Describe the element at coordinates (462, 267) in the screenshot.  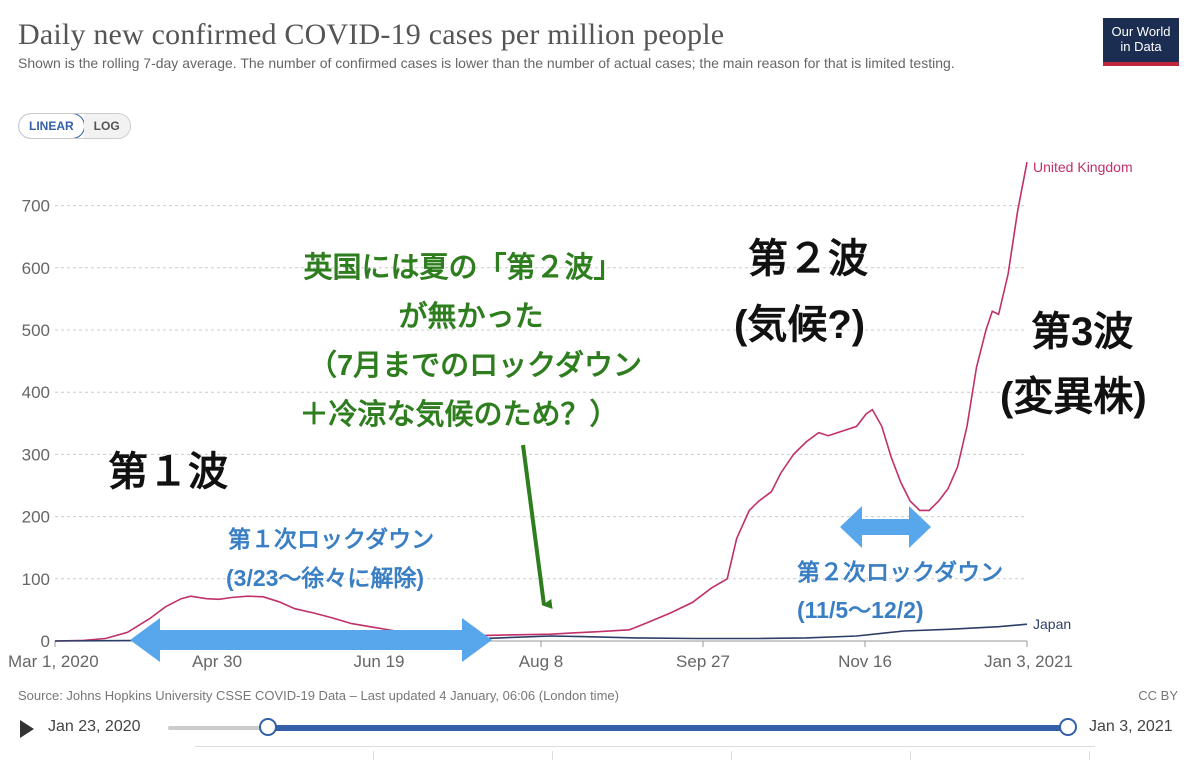
I see `summer-line-1: 英国には夏の「第２波」` at that location.